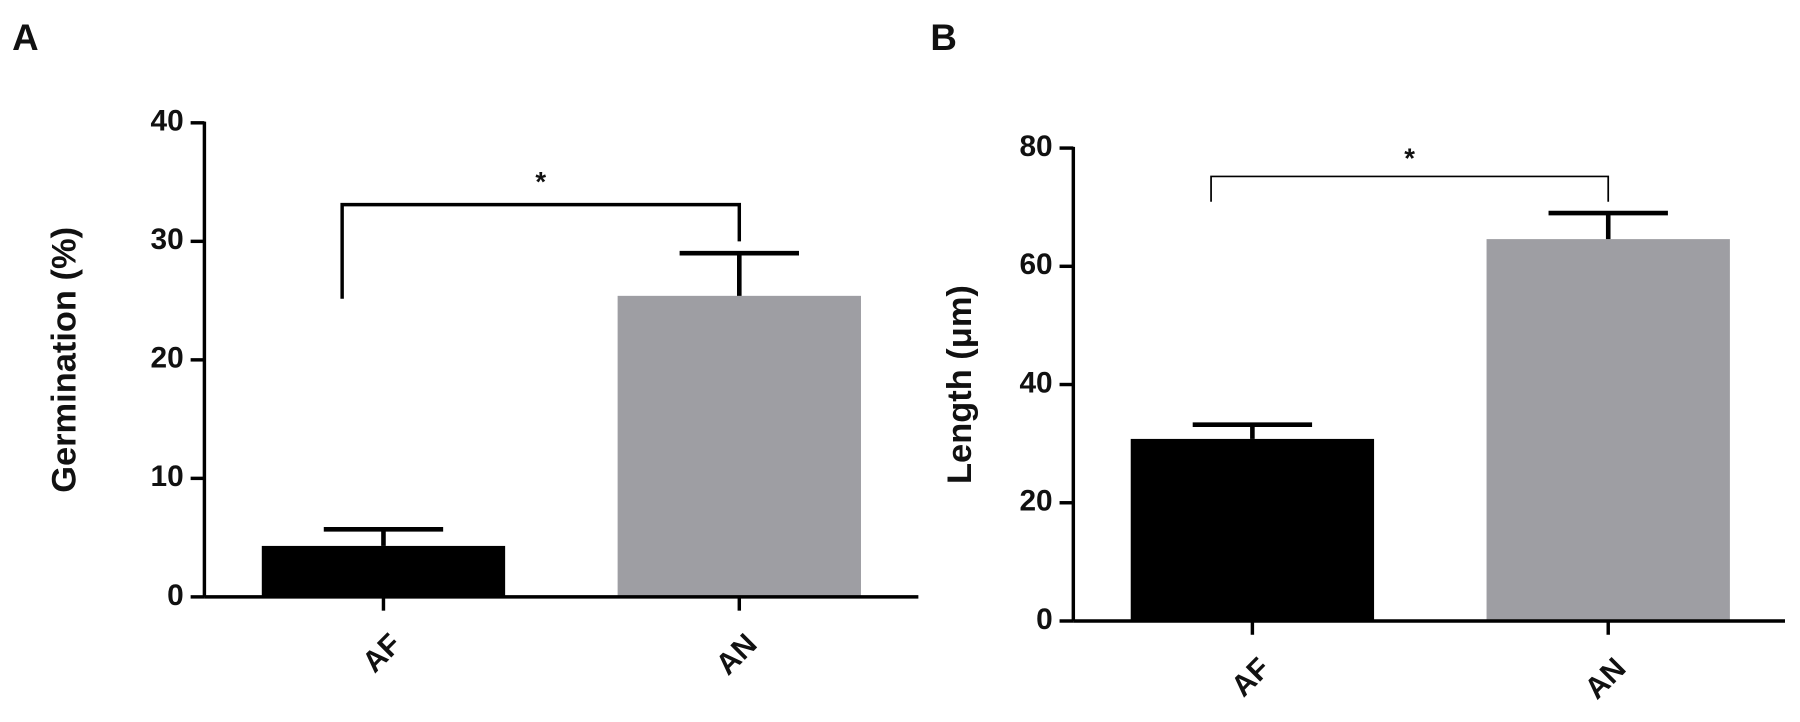 This screenshot has width=1800, height=722. What do you see at coordinates (1035, 264) in the screenshot?
I see `y-tick-label: 60` at bounding box center [1035, 264].